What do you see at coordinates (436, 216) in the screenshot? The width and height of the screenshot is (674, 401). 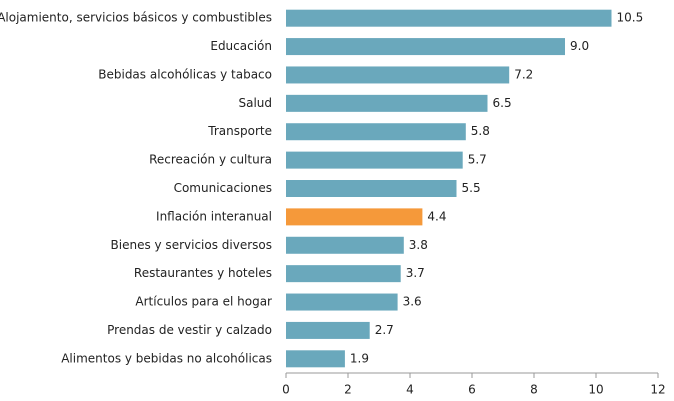 I see `value-label: 4.4` at bounding box center [436, 216].